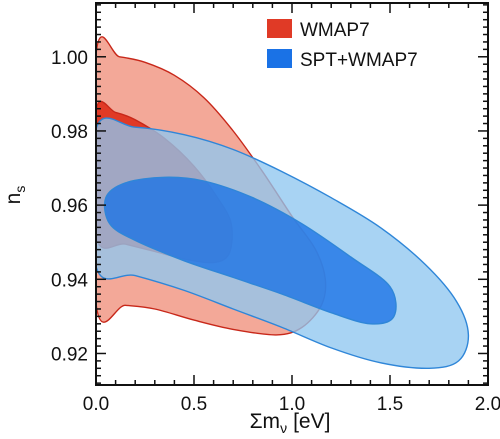 The image size is (500, 439). What do you see at coordinates (69, 206) in the screenshot?
I see `y-tick-label: 0.96` at bounding box center [69, 206].